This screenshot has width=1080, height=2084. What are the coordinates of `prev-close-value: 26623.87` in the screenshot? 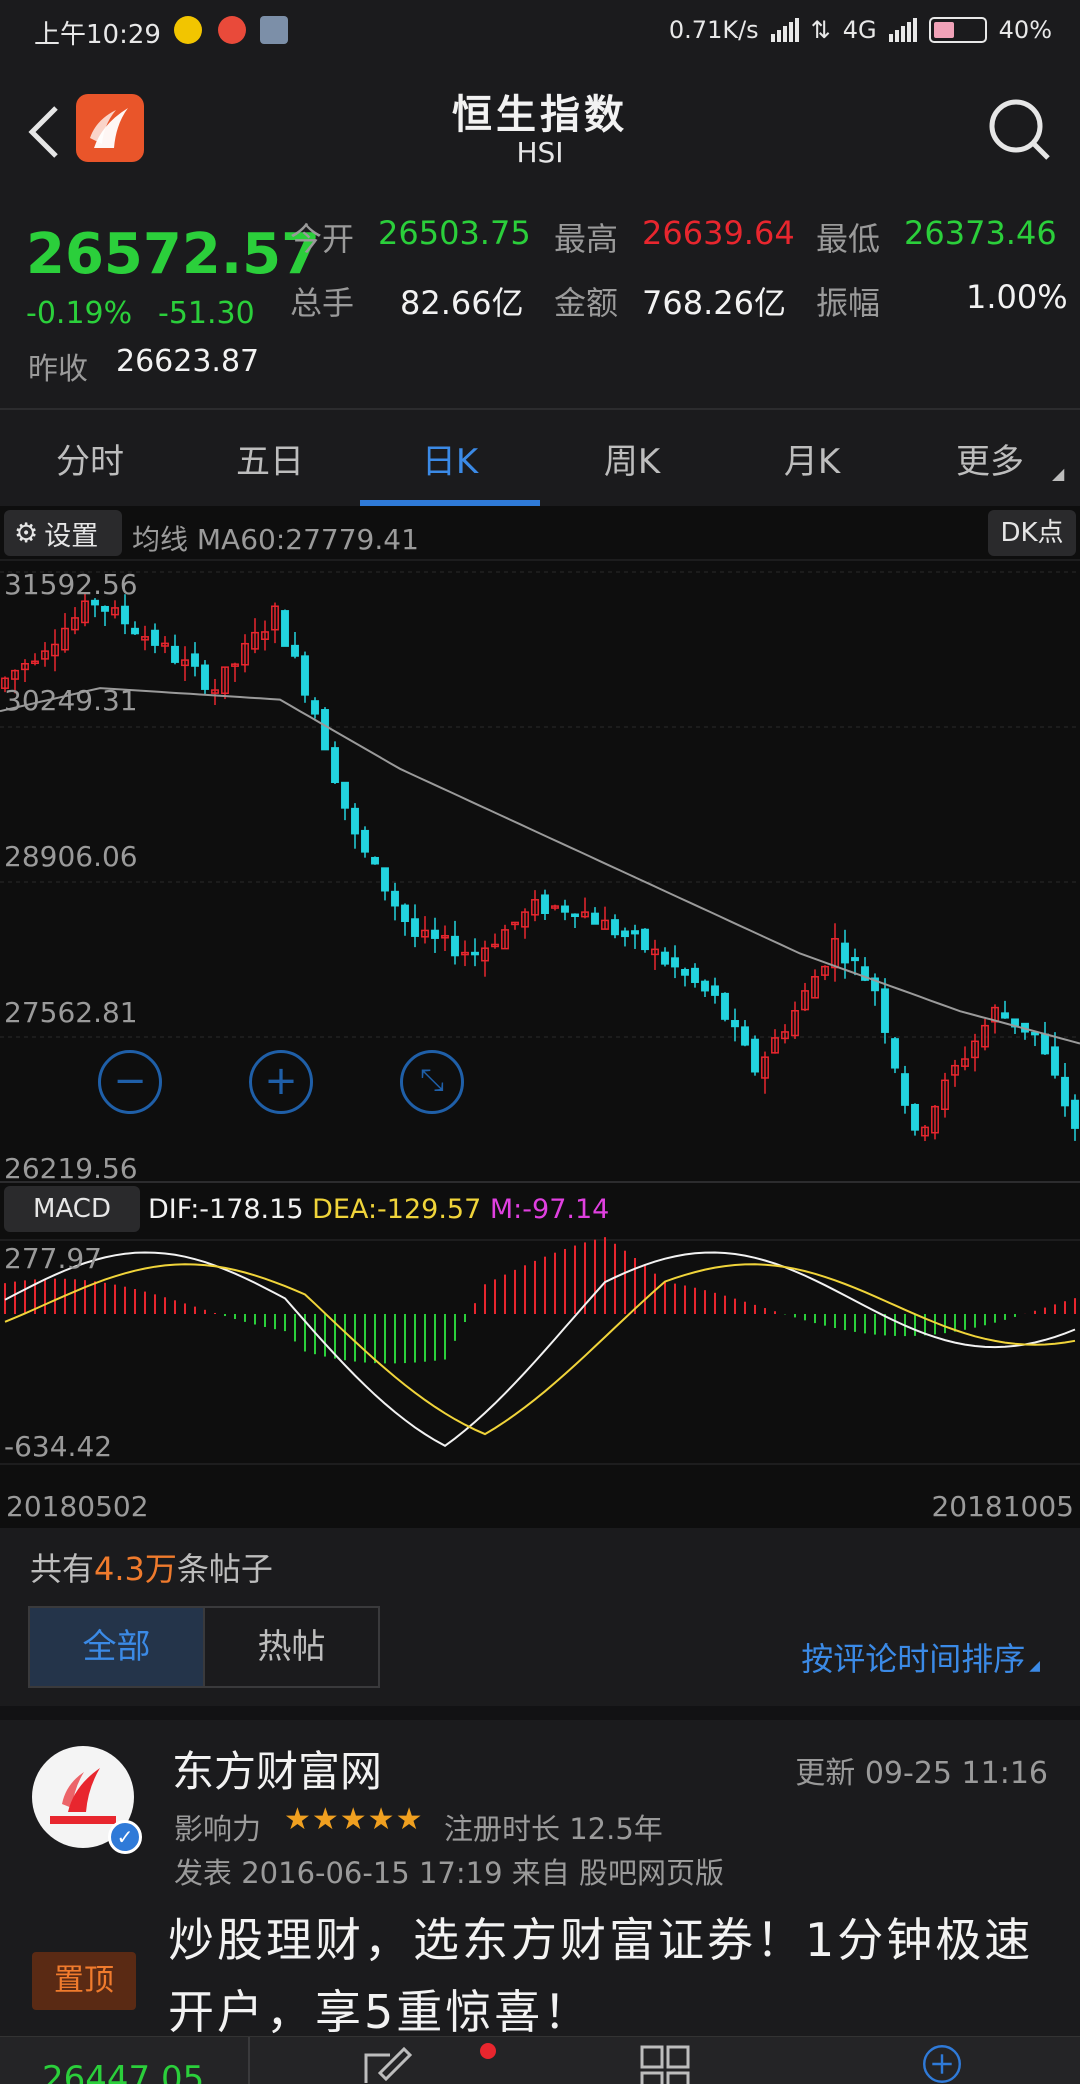 It's located at (188, 361).